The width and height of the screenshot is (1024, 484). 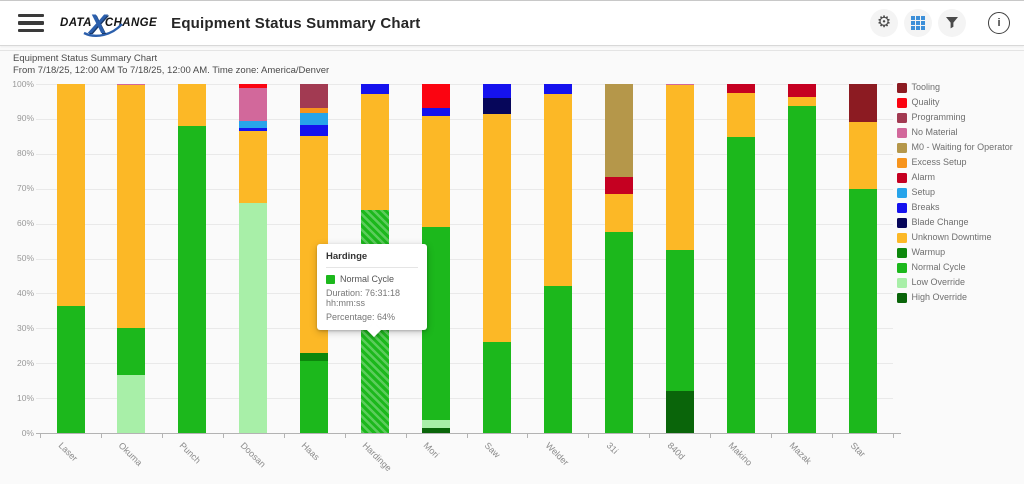 I want to click on gridline, so click(x=464, y=119).